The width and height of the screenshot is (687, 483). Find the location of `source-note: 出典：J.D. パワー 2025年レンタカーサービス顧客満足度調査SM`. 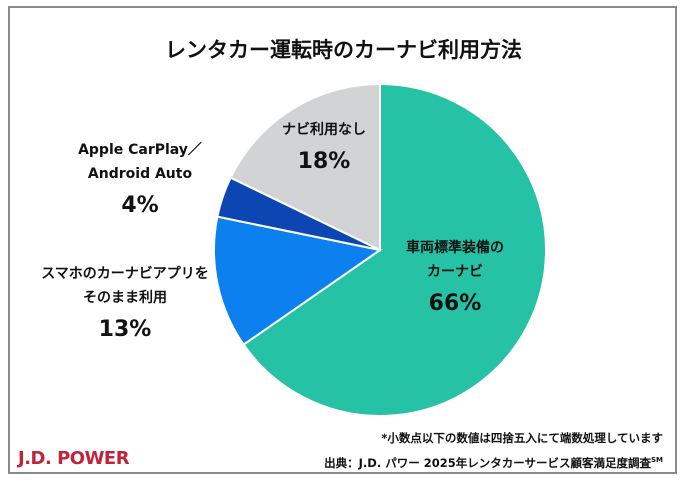

source-note: 出典：J.D. パワー 2025年レンタカーサービス顧客満足度調査SM is located at coordinates (493, 463).